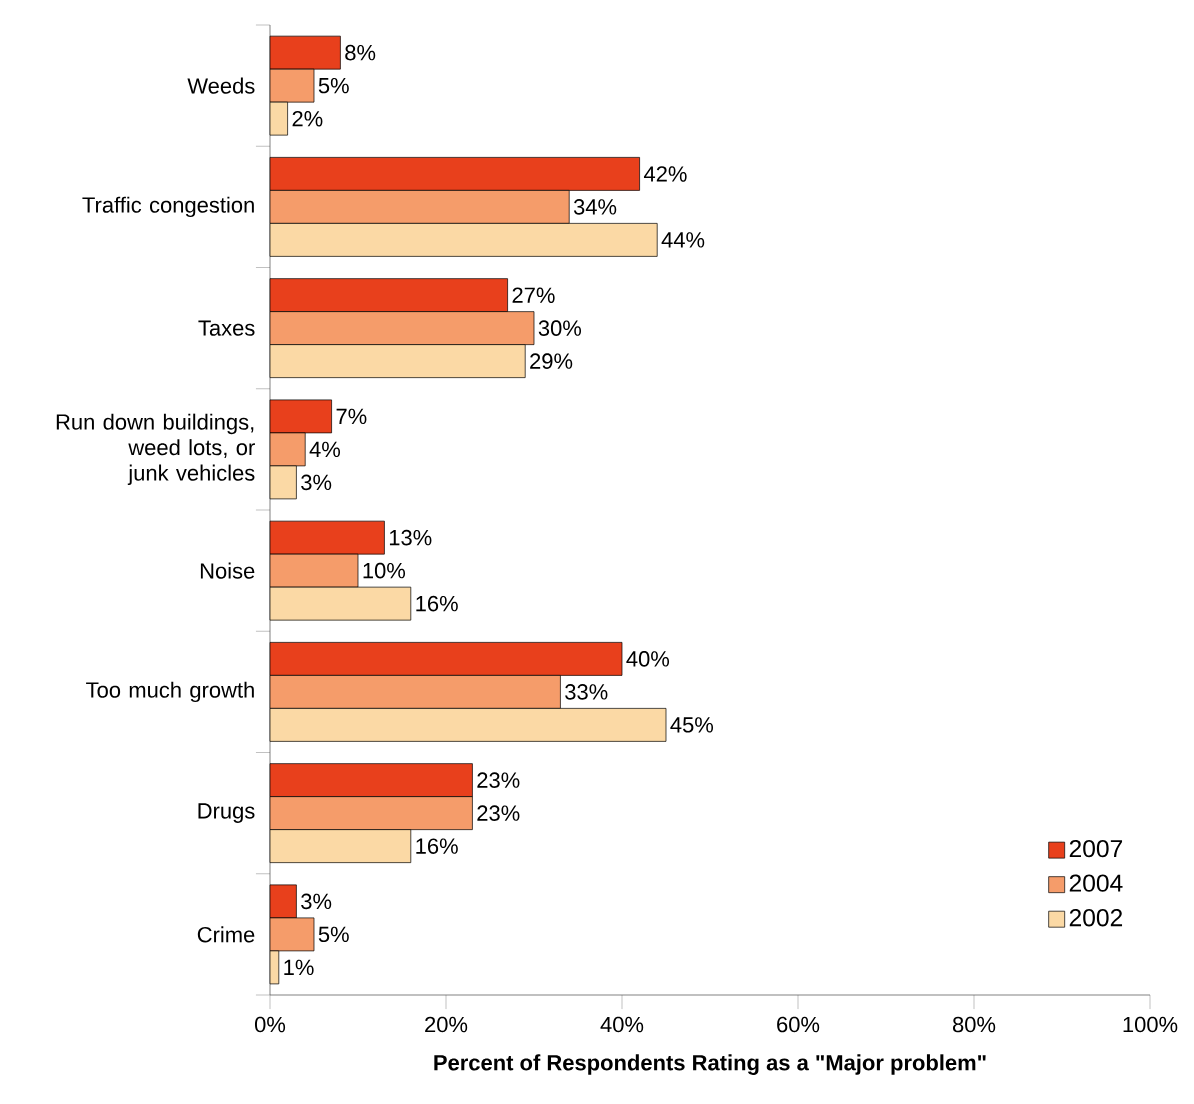 The height and width of the screenshot is (1104, 1194). Describe the element at coordinates (384, 570) in the screenshot. I see `data-label: 10%` at that location.